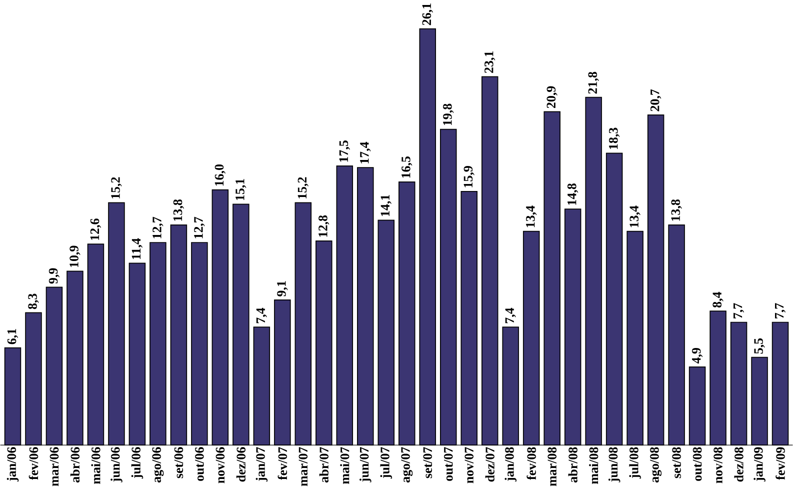 The height and width of the screenshot is (488, 793). What do you see at coordinates (241, 464) in the screenshot?
I see `x-tick-label: dez/06` at bounding box center [241, 464].